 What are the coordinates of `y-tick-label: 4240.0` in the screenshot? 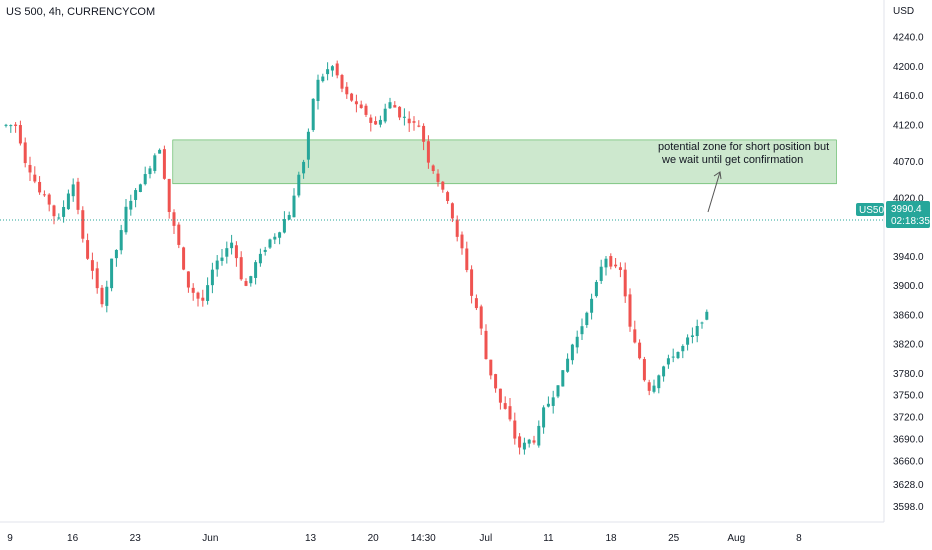 It's located at (908, 38).